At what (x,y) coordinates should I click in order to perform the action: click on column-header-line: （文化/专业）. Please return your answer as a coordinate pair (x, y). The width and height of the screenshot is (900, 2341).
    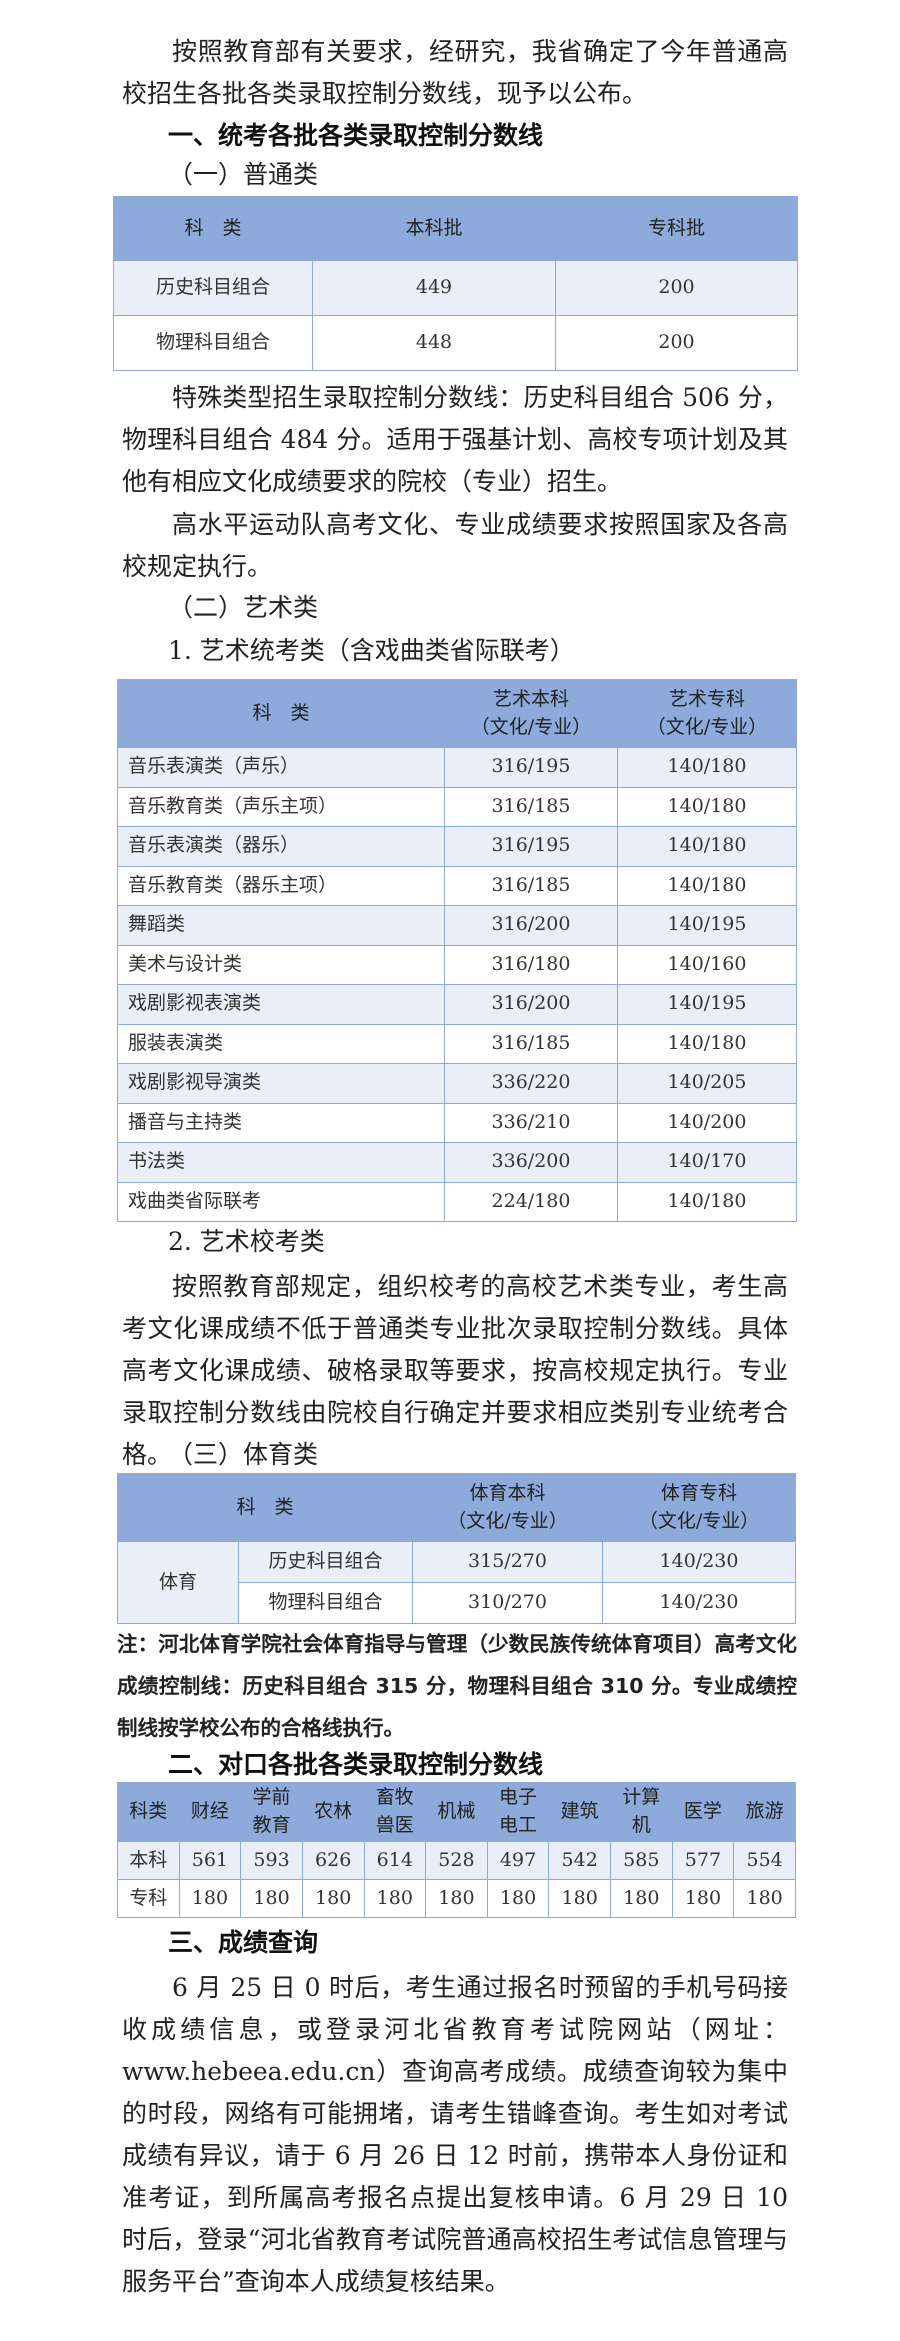
    Looking at the image, I should click on (507, 1520).